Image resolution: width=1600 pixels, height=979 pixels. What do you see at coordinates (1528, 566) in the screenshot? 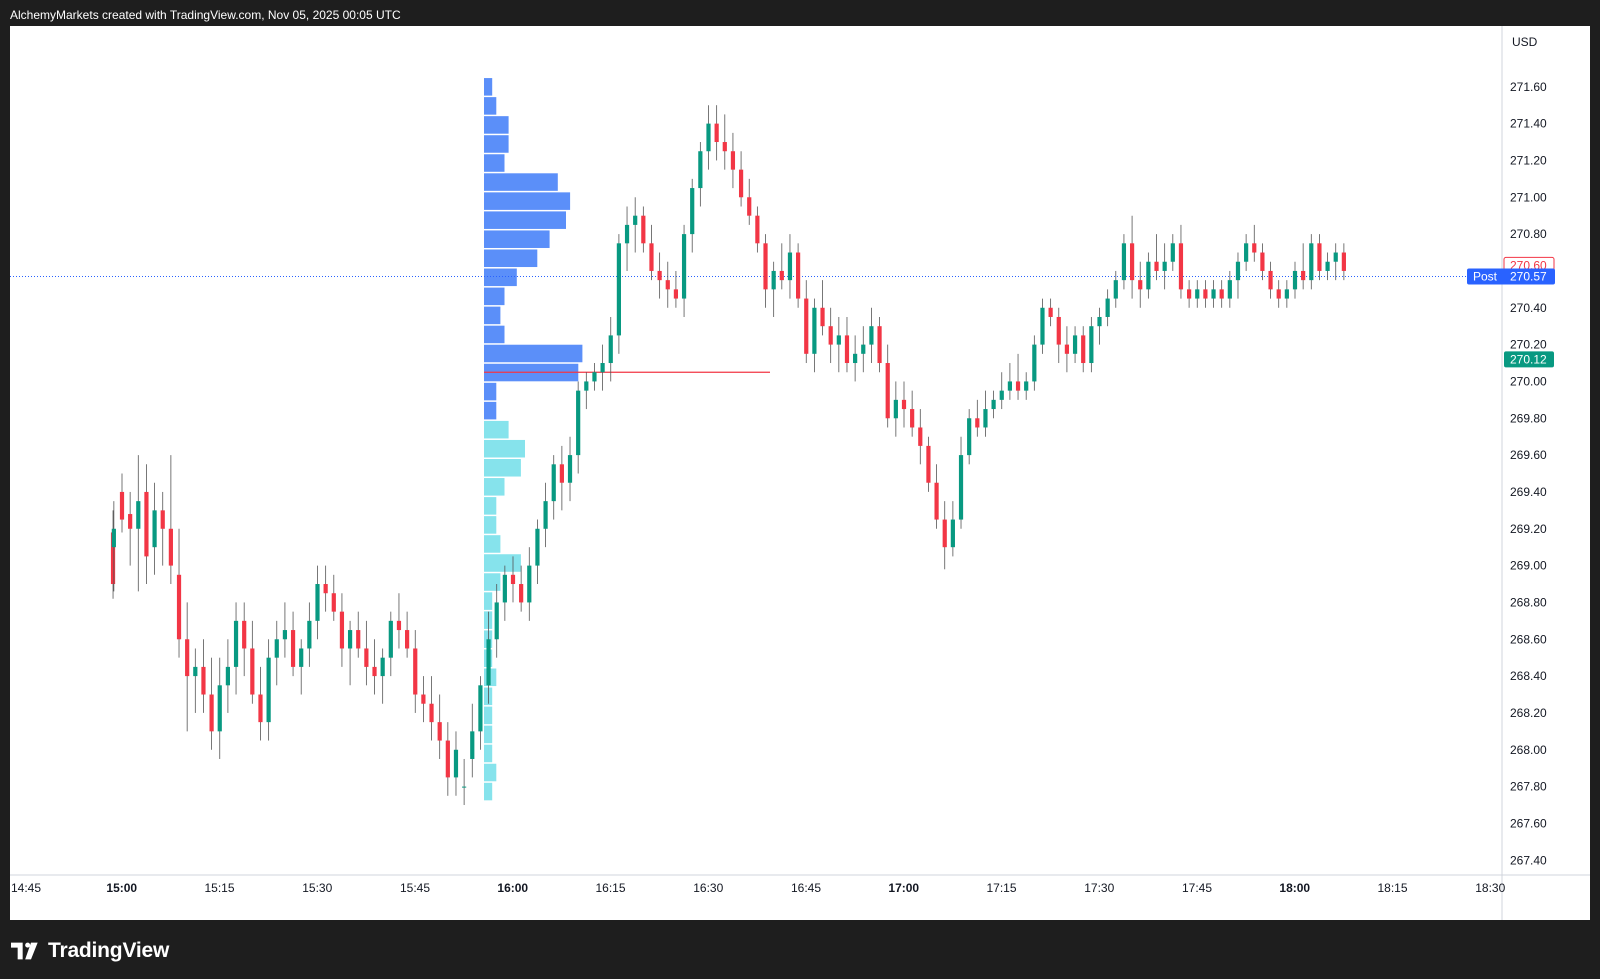
I see `price-tick-label: 269.00` at bounding box center [1528, 566].